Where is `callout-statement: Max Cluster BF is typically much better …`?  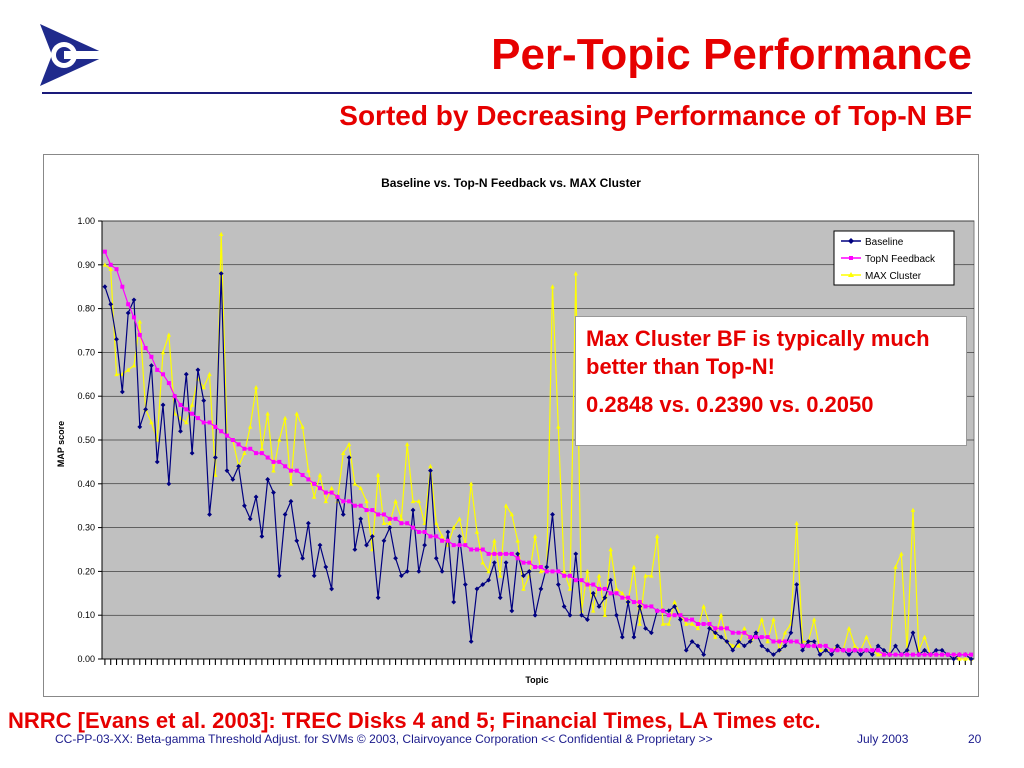 callout-statement: Max Cluster BF is typically much better … is located at coordinates (758, 352).